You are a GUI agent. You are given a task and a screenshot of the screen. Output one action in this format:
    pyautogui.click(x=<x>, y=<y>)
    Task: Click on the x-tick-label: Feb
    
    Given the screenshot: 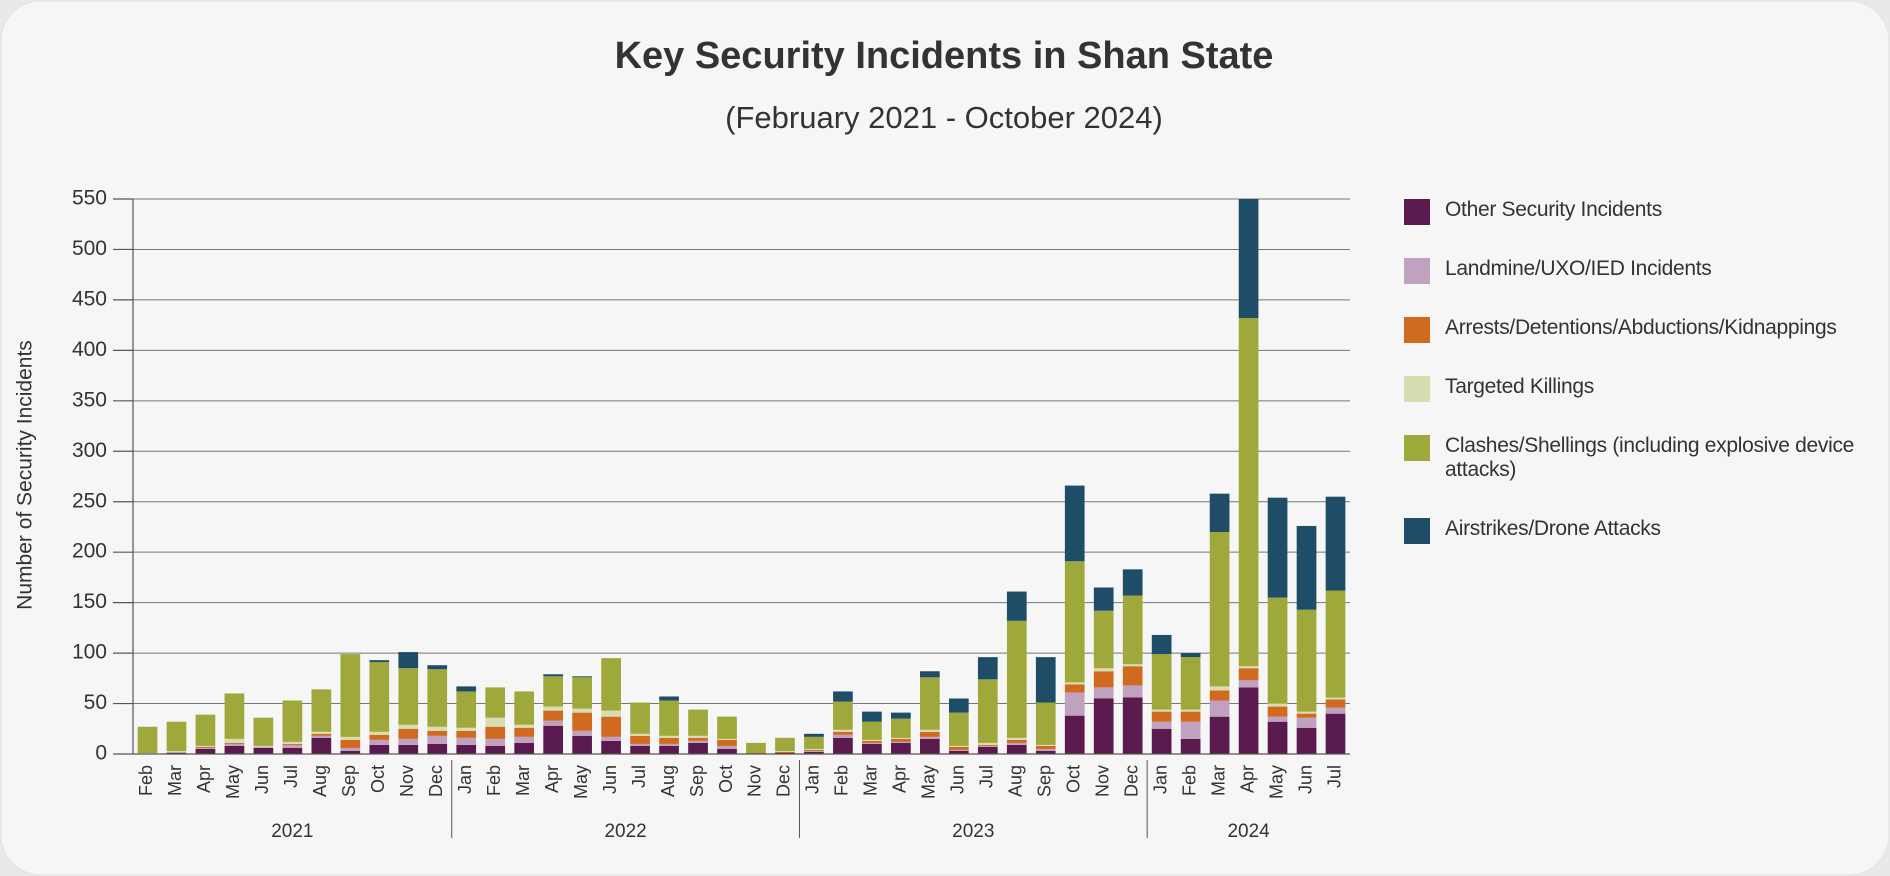 What is the action you would take?
    pyautogui.click(x=494, y=780)
    